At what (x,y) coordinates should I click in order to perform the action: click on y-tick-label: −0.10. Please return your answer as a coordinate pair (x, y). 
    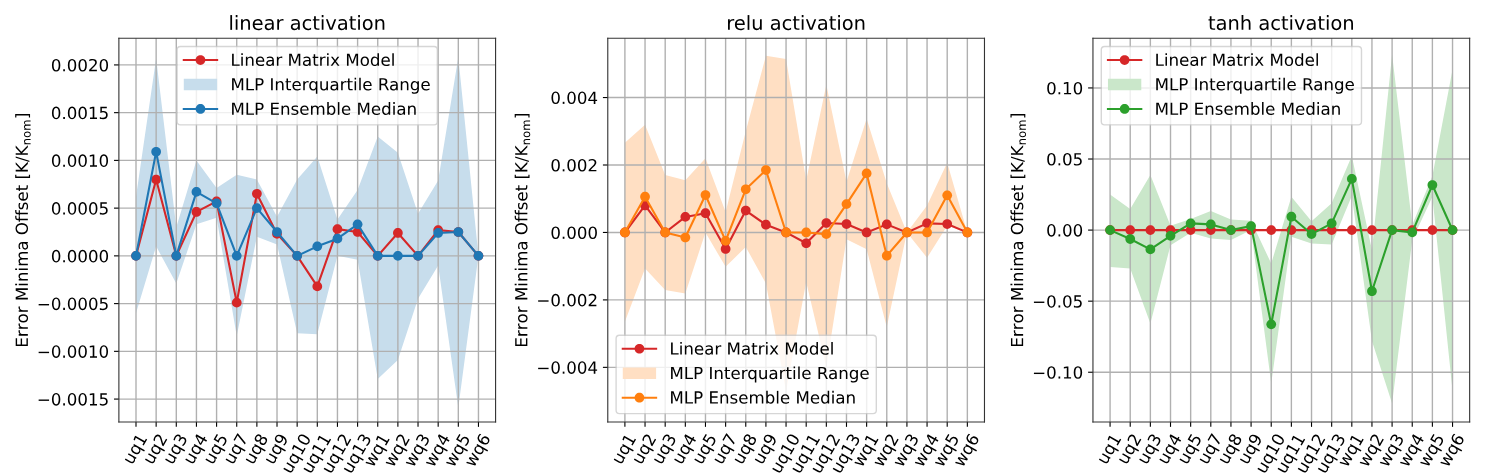
    Looking at the image, I should click on (1058, 372).